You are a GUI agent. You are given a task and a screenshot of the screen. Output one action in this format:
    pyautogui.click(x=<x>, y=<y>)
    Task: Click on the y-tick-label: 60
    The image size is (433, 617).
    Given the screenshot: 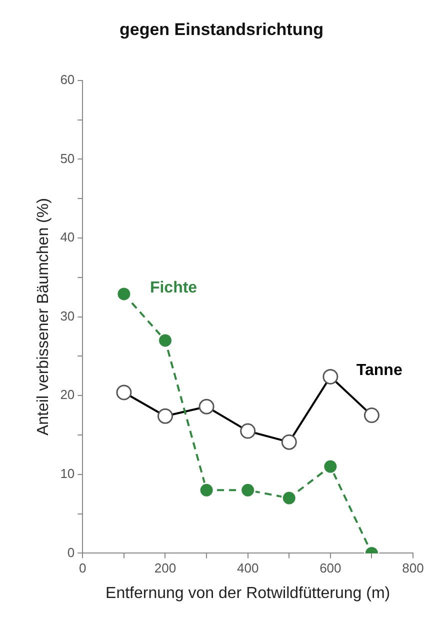 What is the action you would take?
    pyautogui.click(x=67, y=79)
    